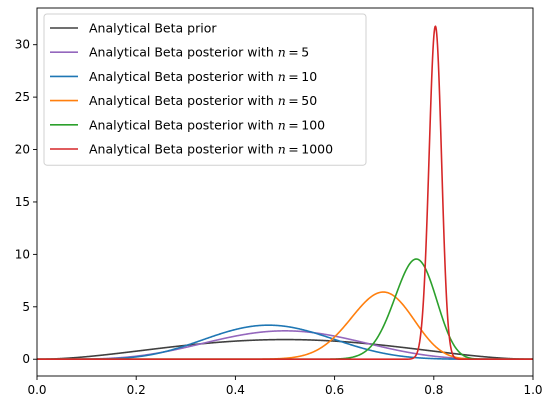 This screenshot has width=554, height=413. I want to click on x-tick-label: 0.2, so click(136, 390).